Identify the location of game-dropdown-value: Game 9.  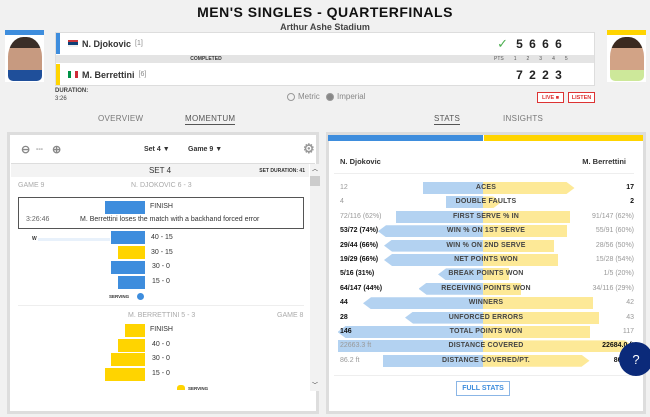
(201, 149).